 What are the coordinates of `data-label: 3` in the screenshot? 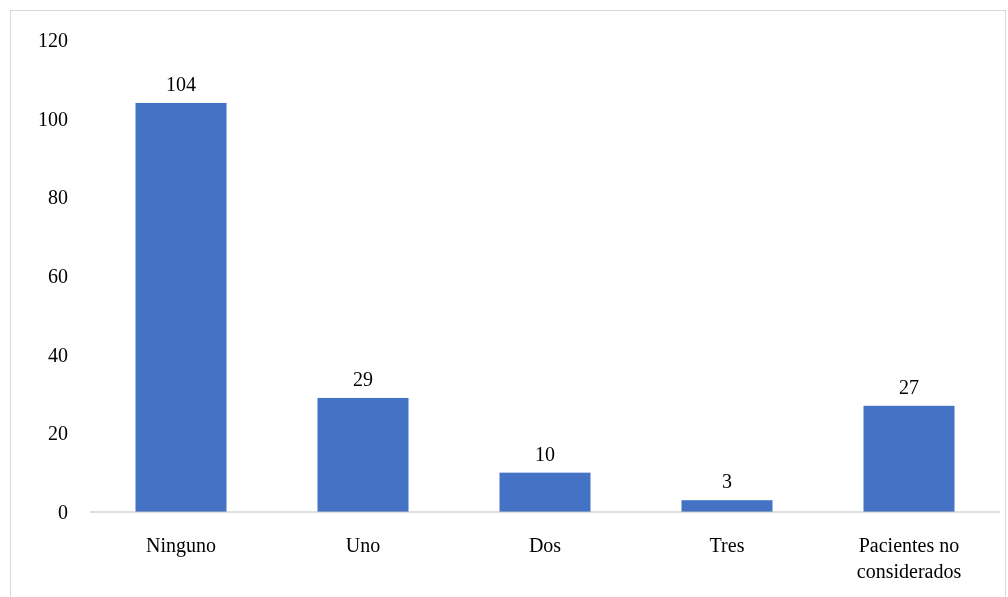 It's located at (727, 481).